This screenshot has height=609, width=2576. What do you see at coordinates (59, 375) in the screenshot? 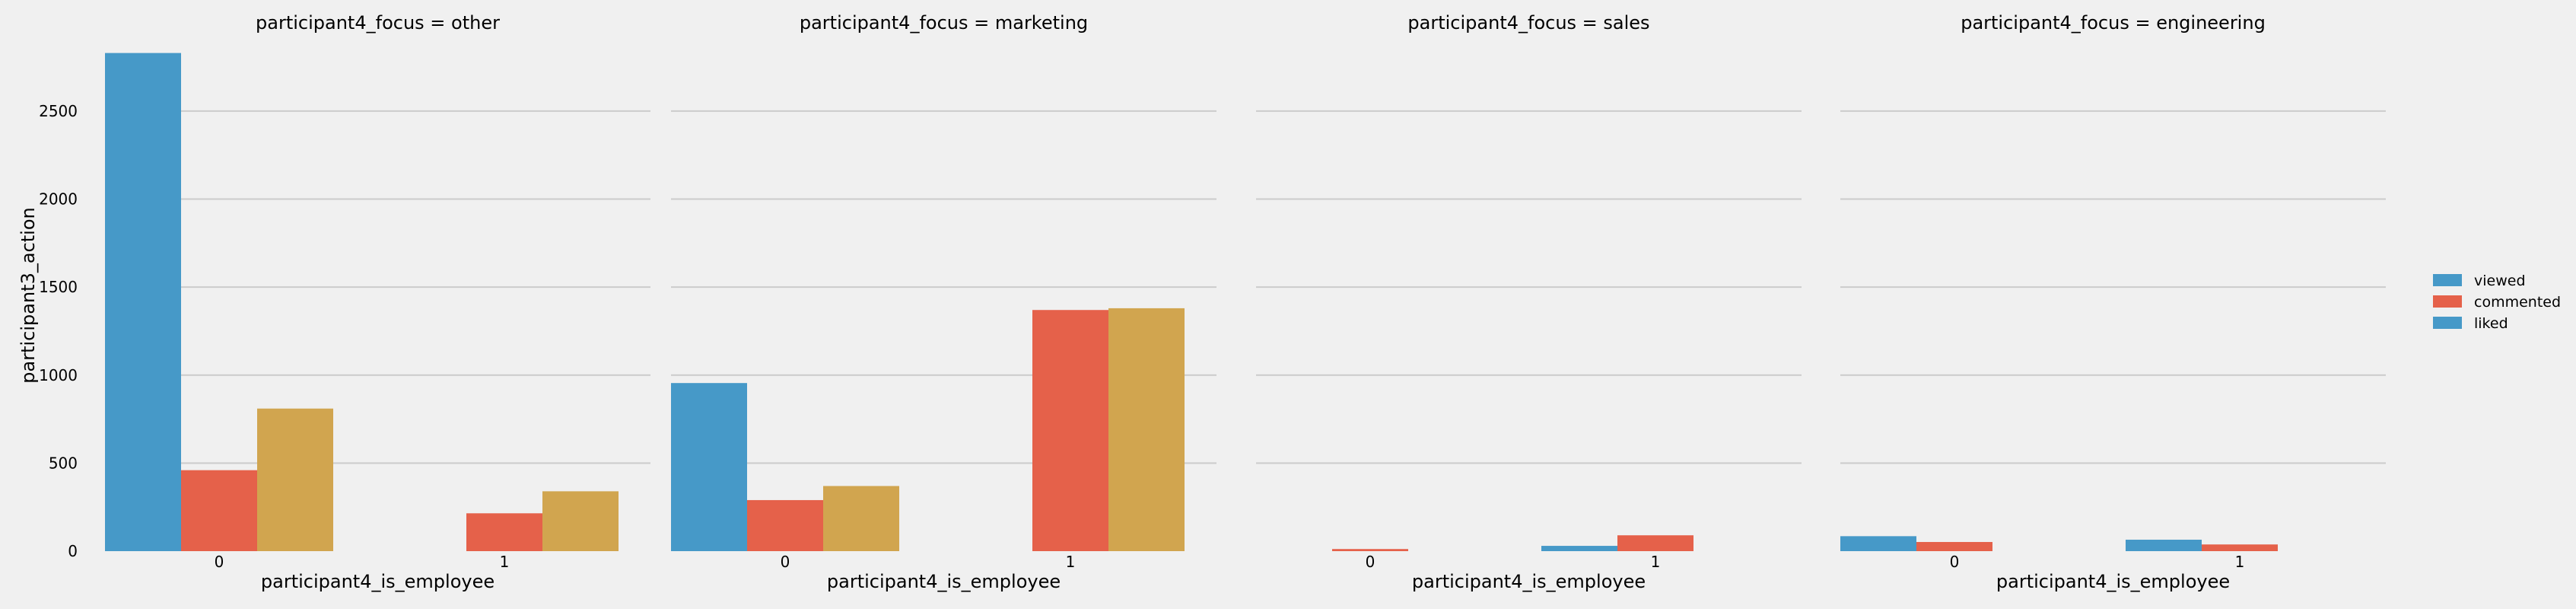
I see `y-tick-label: 1000` at bounding box center [59, 375].